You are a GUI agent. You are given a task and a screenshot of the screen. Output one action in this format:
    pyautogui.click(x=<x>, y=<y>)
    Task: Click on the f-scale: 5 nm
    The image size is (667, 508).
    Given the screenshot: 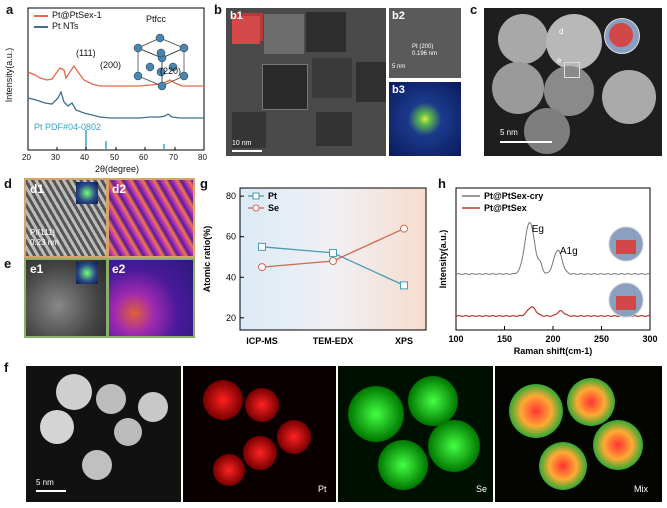 What is the action you would take?
    pyautogui.click(x=45, y=482)
    